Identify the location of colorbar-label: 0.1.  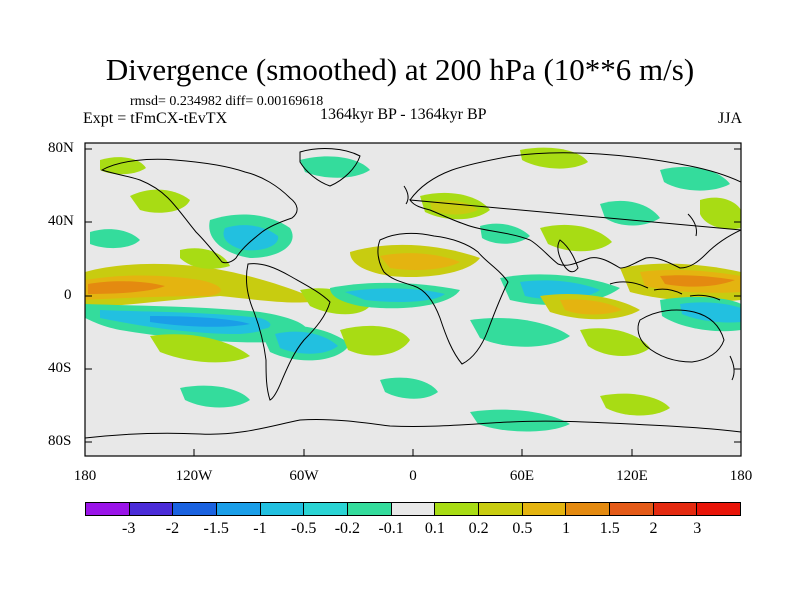
(434, 528).